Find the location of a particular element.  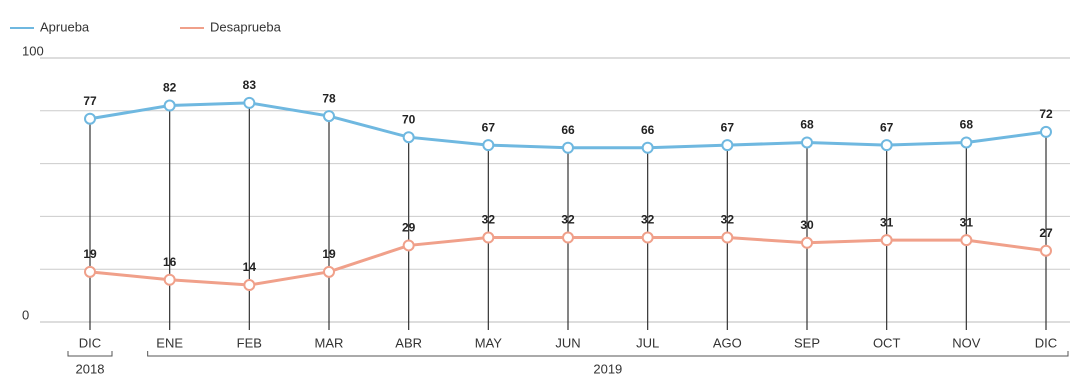

x-tick-label: JUN is located at coordinates (567, 342).